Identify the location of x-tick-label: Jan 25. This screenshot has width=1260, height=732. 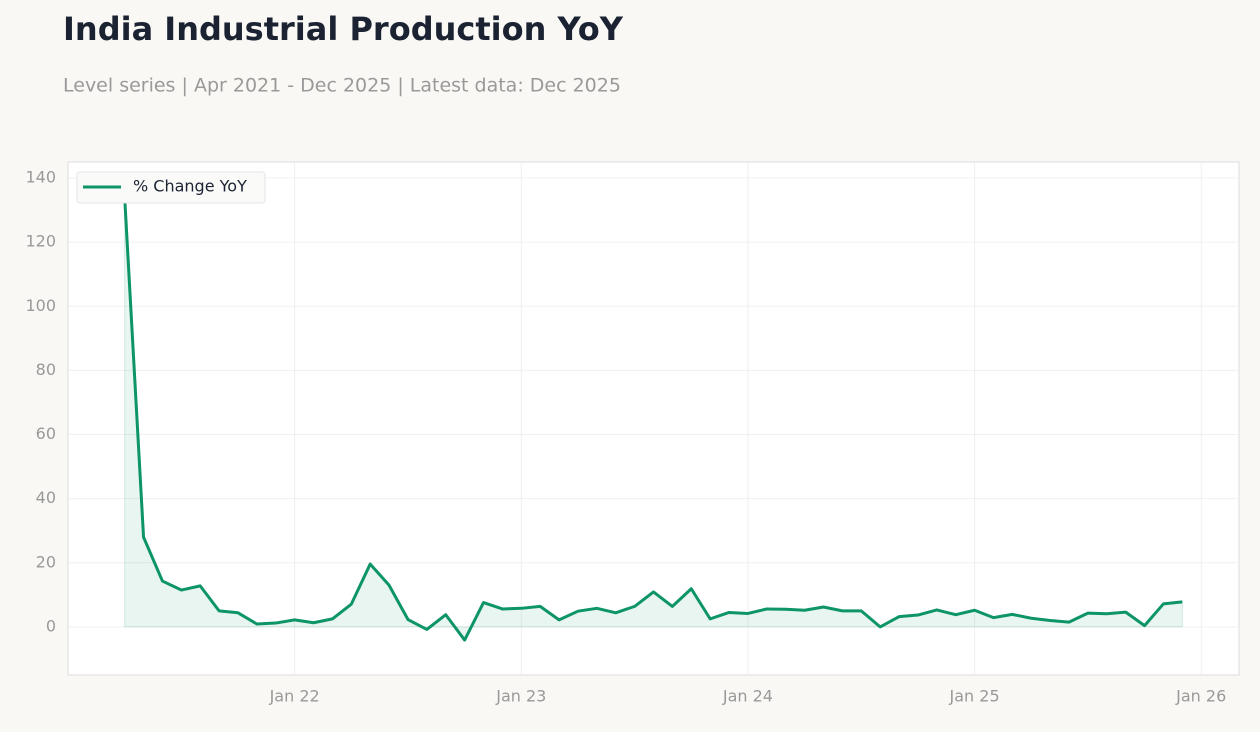
(974, 696).